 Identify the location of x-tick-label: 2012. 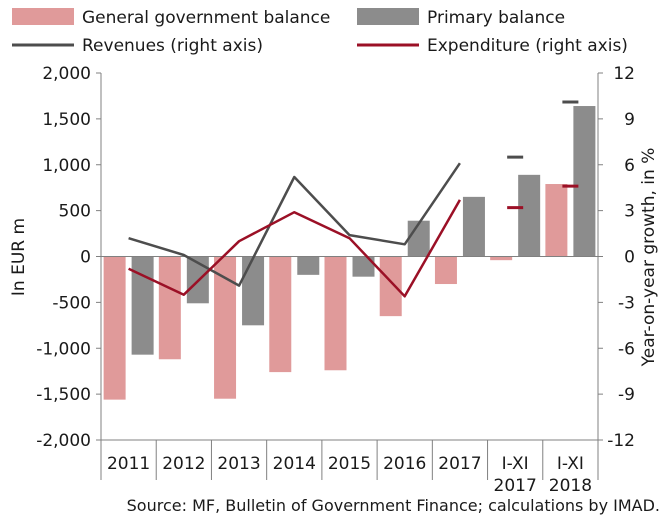
(183, 464).